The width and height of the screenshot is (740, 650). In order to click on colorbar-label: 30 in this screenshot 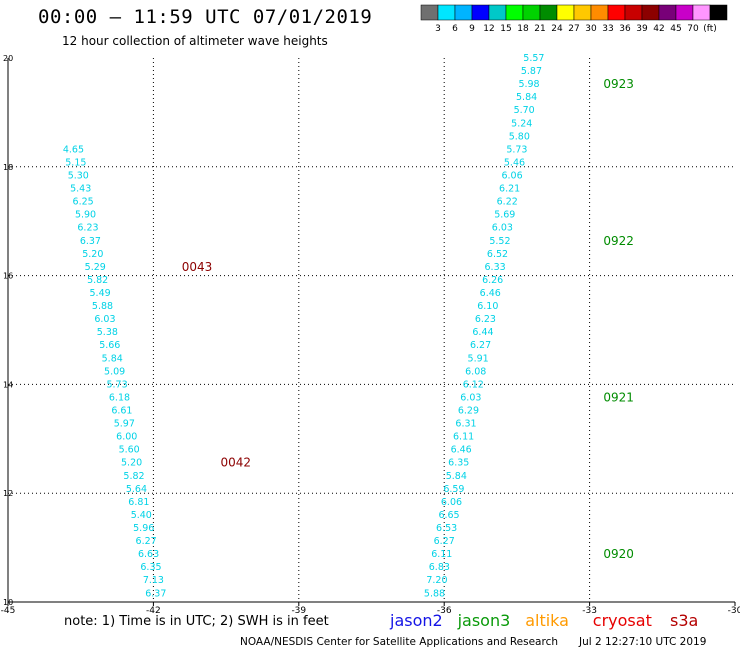, I will do `click(591, 29)`.